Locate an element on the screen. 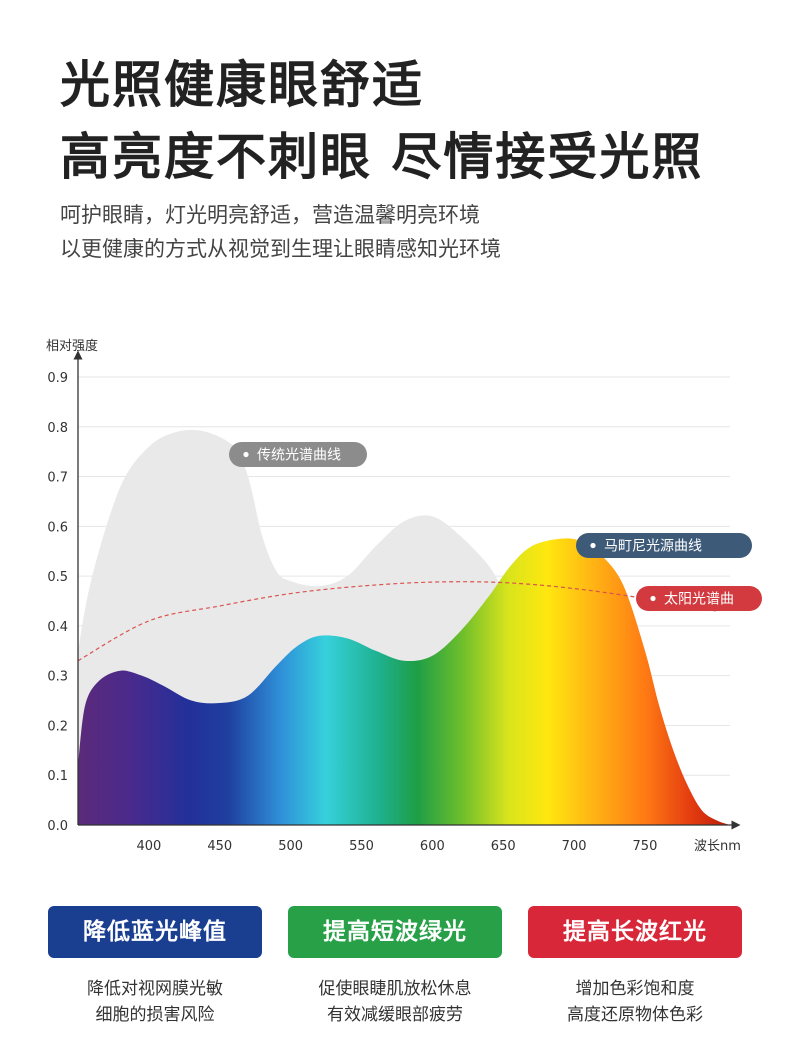 The height and width of the screenshot is (1056, 790). y-tick-label: 0.2 is located at coordinates (57, 726).